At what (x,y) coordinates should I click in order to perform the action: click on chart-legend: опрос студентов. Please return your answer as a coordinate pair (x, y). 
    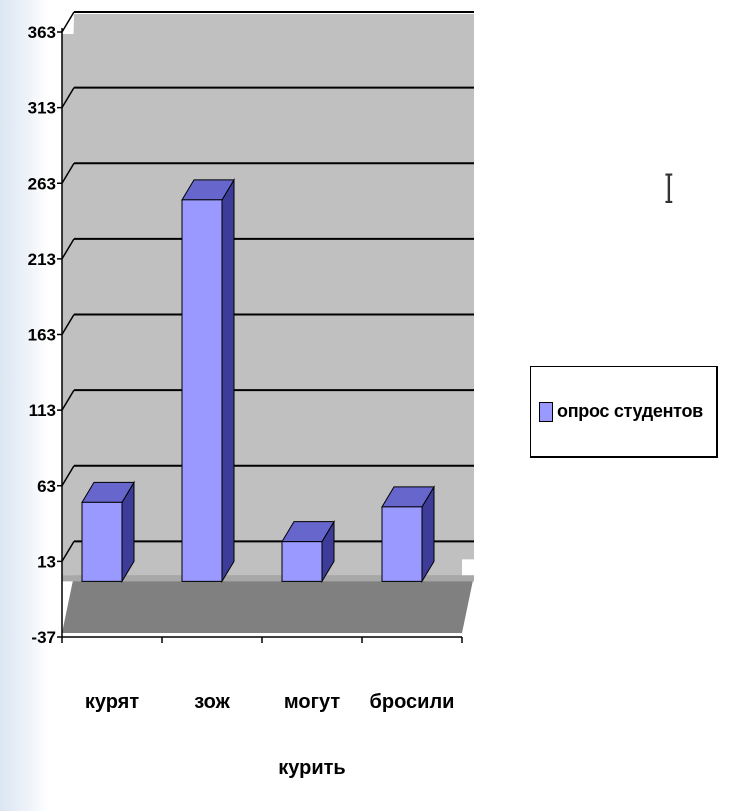
    Looking at the image, I should click on (624, 412).